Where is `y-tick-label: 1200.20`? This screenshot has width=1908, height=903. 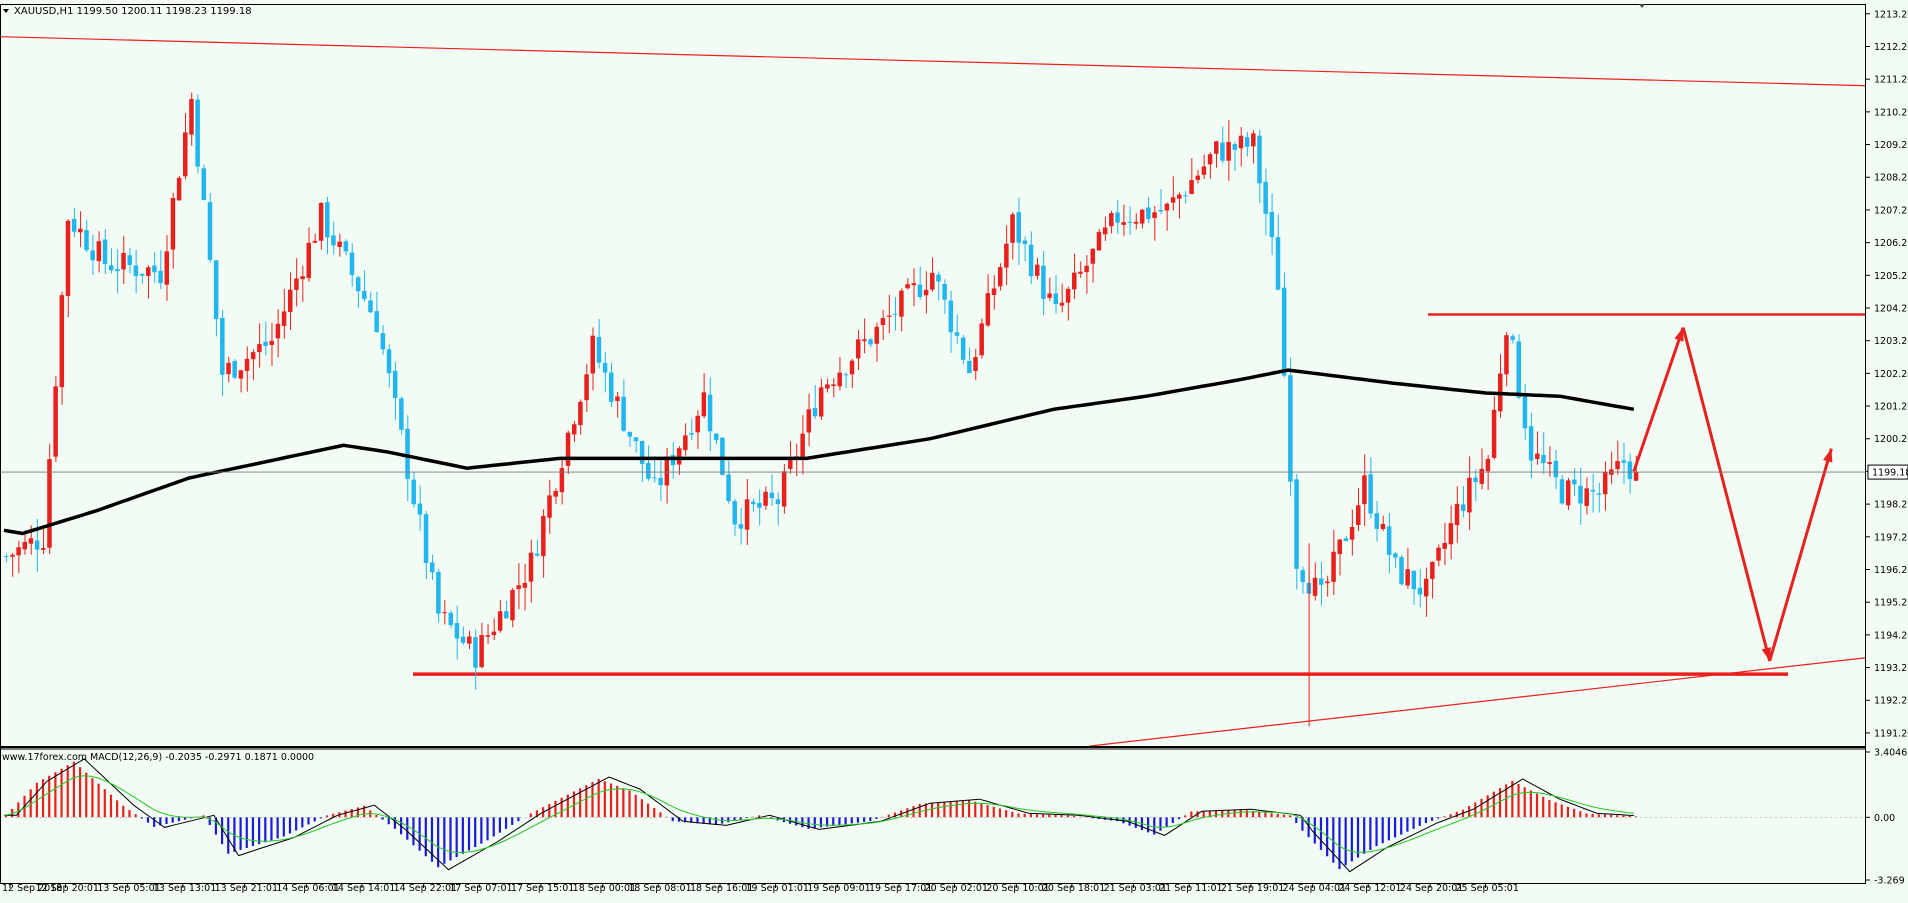 y-tick-label: 1200.20 is located at coordinates (1891, 439).